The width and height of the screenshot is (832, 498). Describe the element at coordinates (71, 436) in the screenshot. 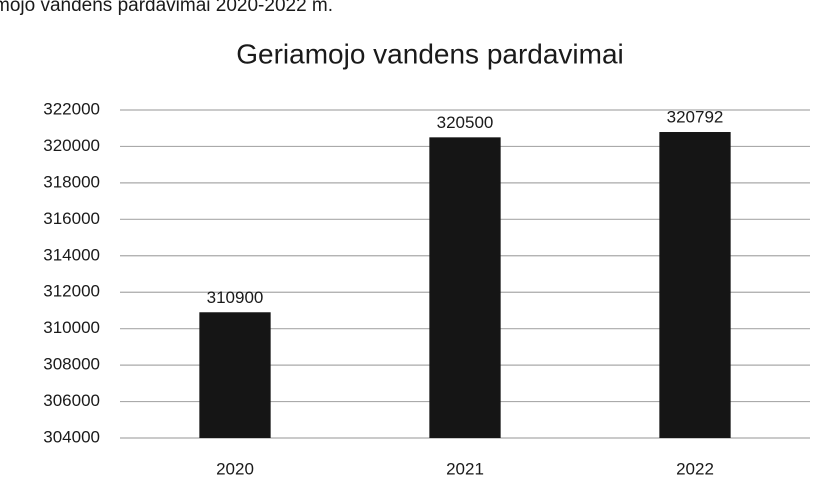

I see `y-tick-label: 304000` at that location.